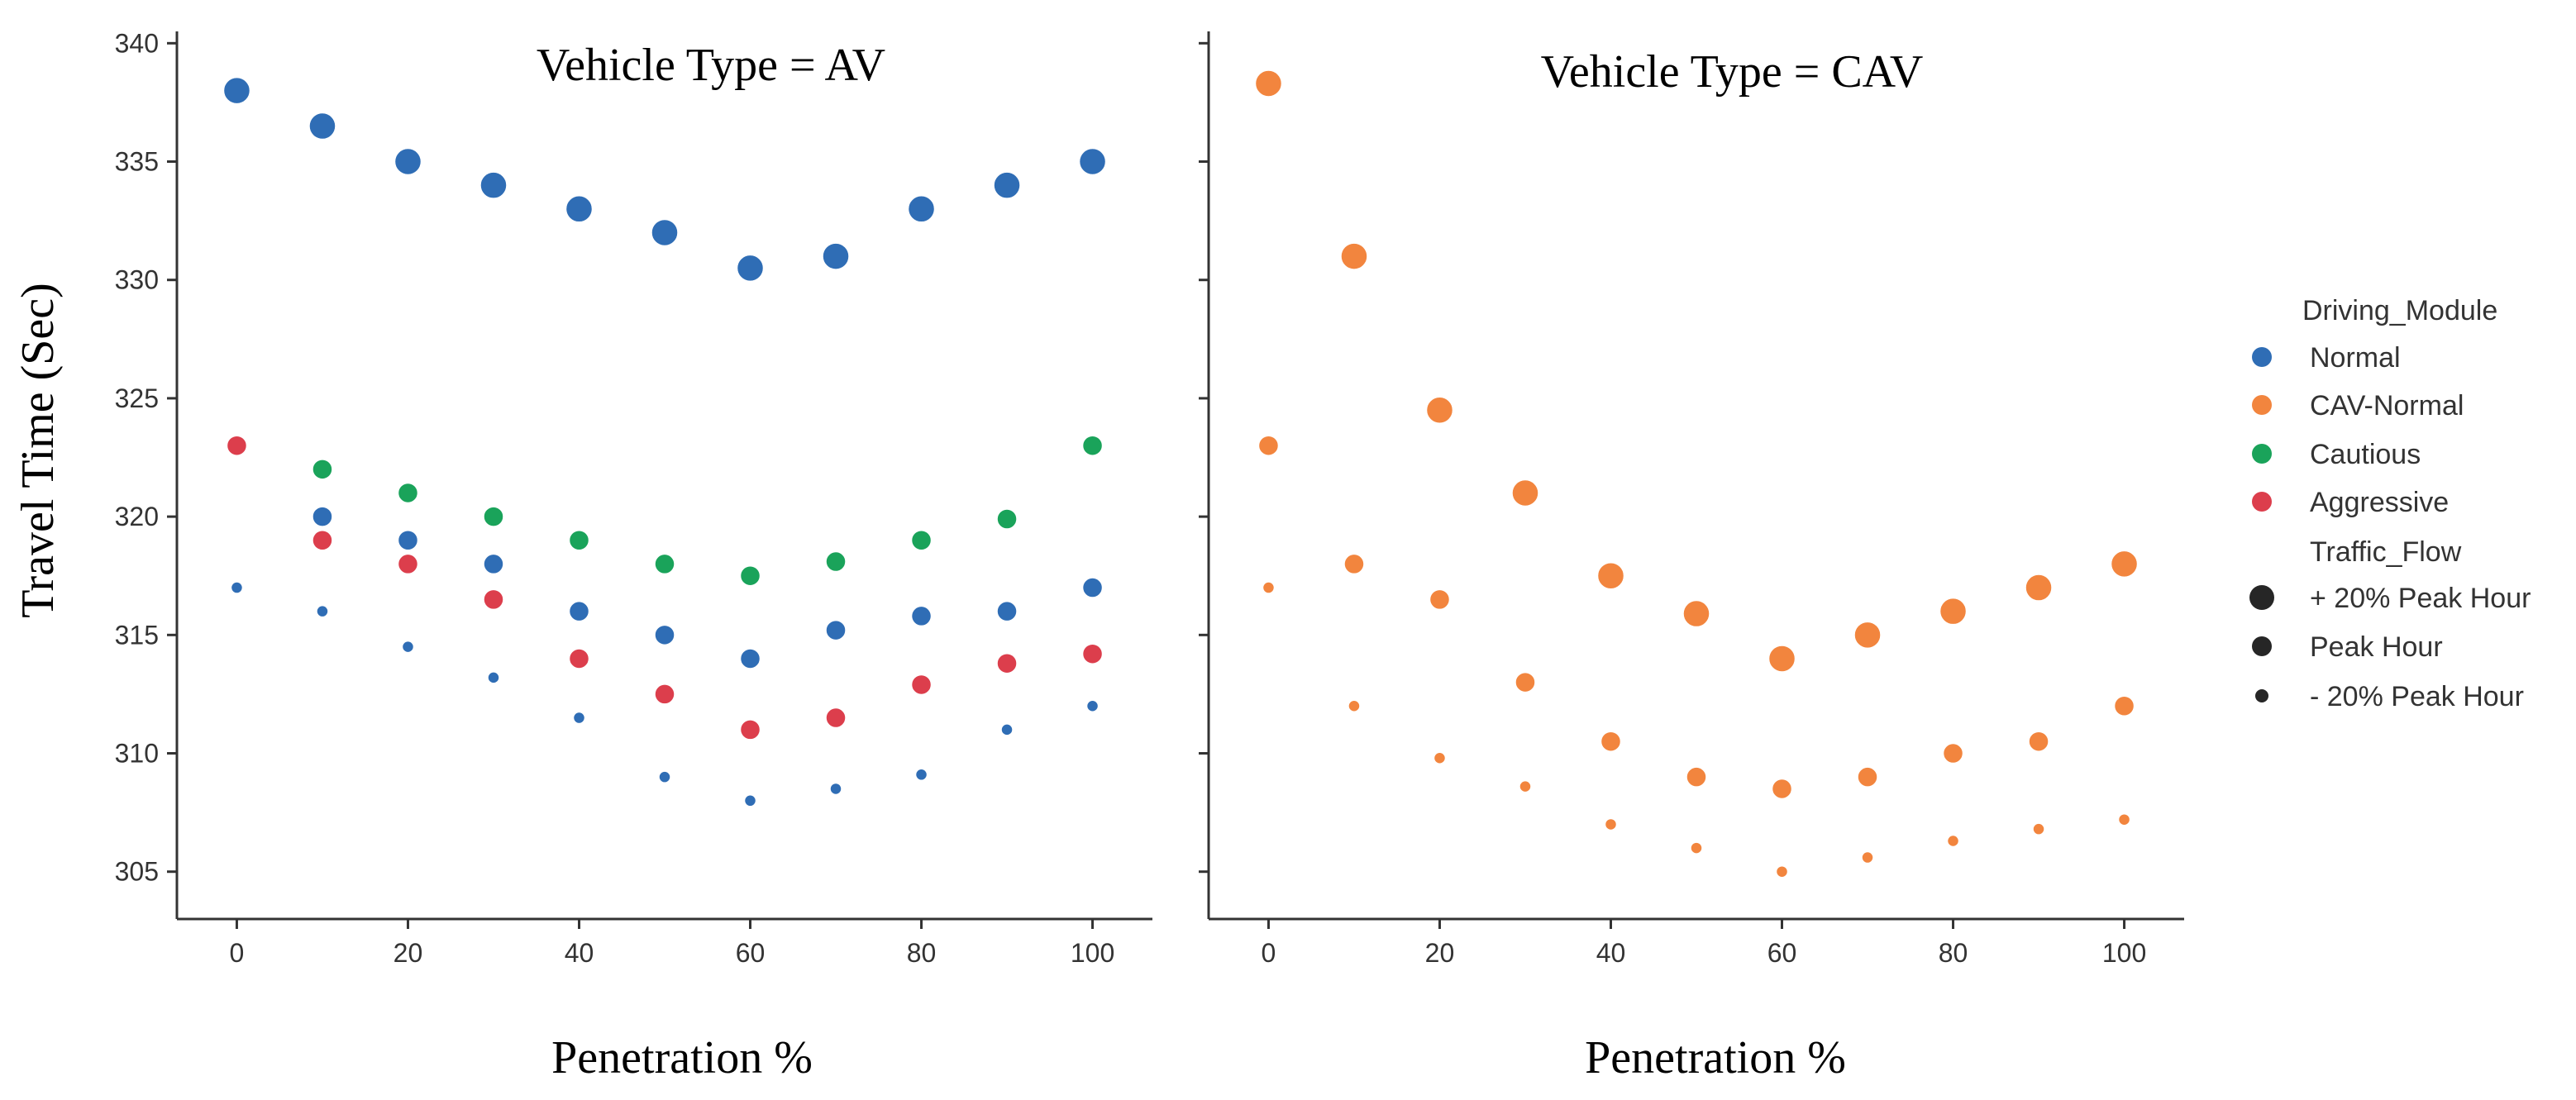 This screenshot has width=2576, height=1100. What do you see at coordinates (2417, 696) in the screenshot?
I see `legend-label-minus20: - 20% Peak Hour` at bounding box center [2417, 696].